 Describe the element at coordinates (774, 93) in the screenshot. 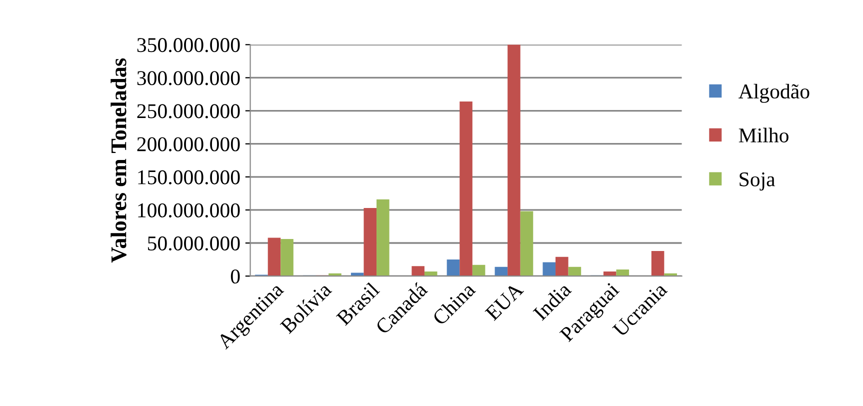

I see `legend-label: Algodão` at that location.